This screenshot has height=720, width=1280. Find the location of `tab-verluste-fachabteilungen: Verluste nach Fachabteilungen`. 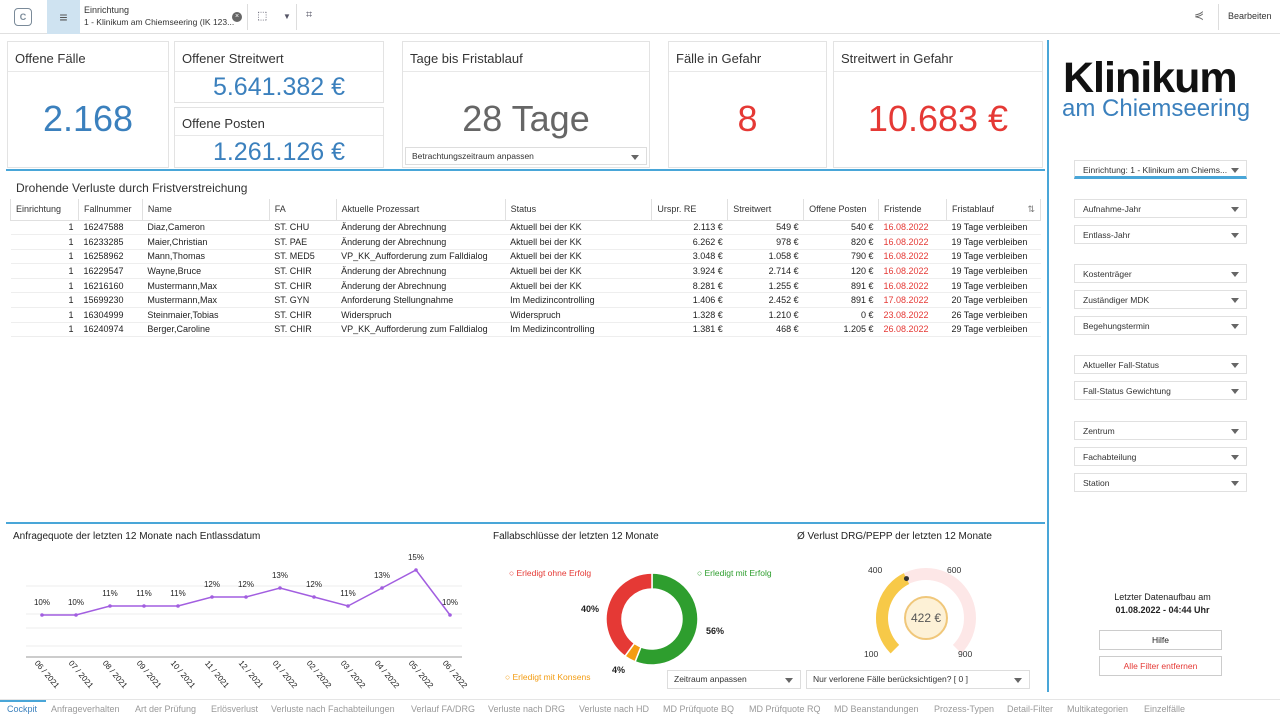

tab-verluste-fachabteilungen: Verluste nach Fachabteilungen is located at coordinates (333, 709).